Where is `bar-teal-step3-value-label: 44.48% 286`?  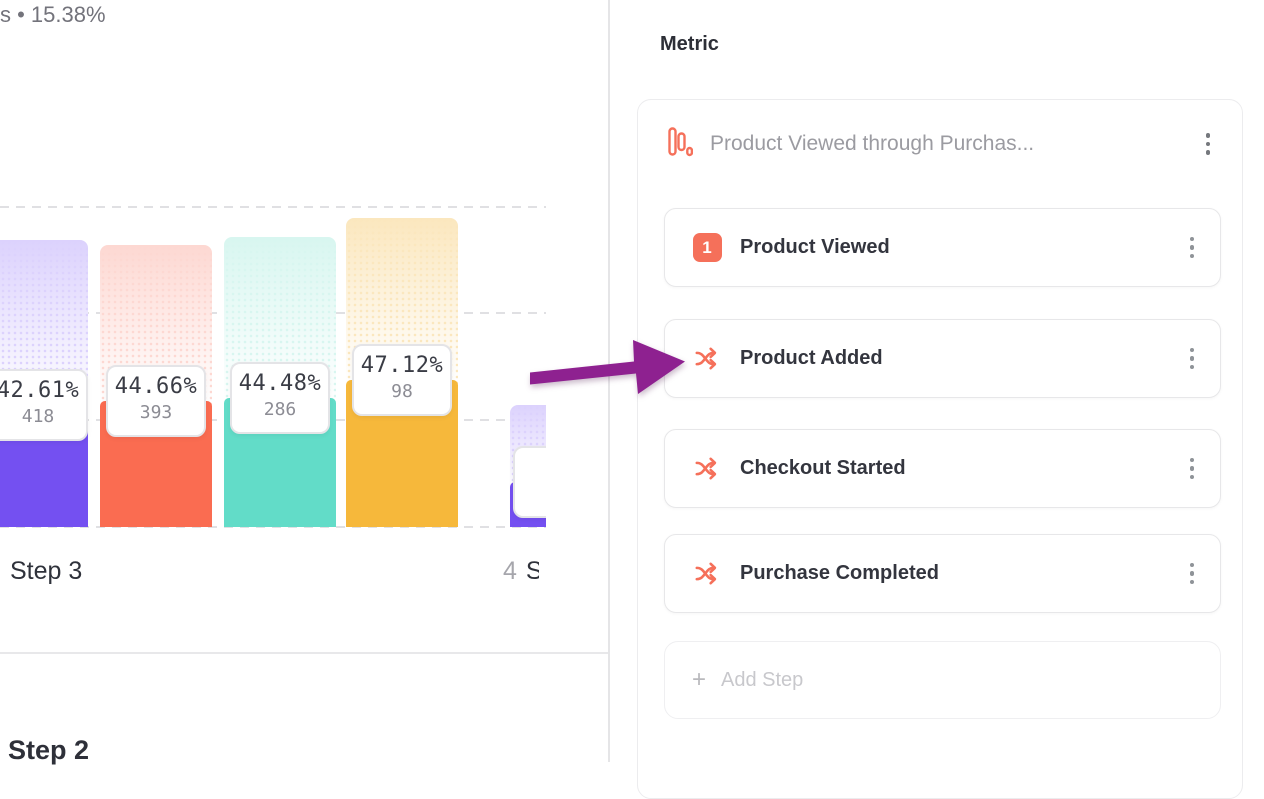
bar-teal-step3-value-label: 44.48% 286 is located at coordinates (280, 398).